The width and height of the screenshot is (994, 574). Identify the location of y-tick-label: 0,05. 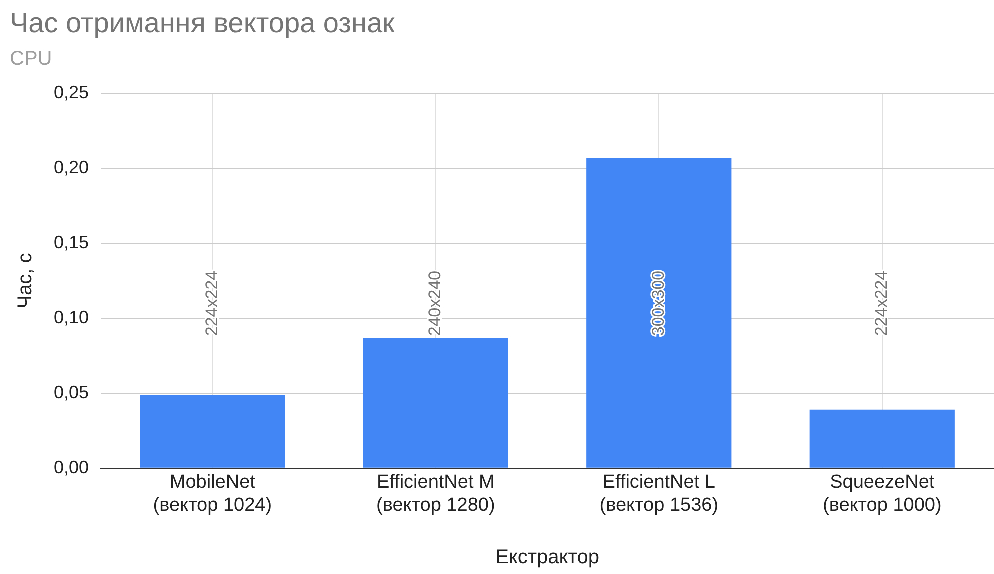
(72, 392).